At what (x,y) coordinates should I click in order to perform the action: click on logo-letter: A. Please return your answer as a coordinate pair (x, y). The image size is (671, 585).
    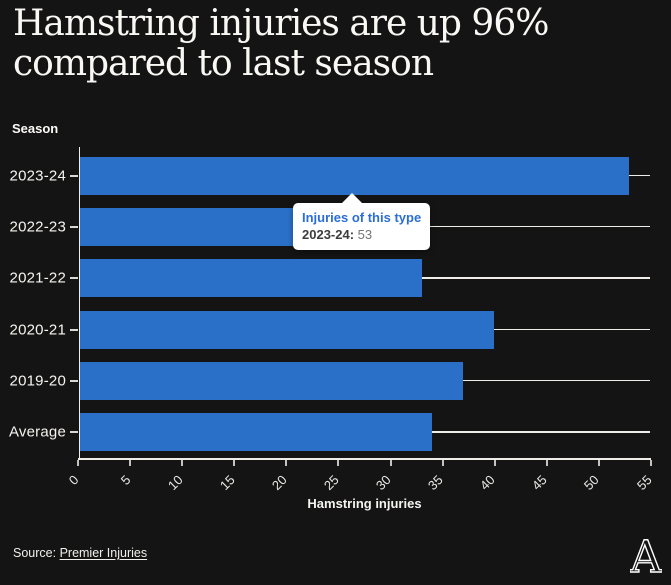
    Looking at the image, I should click on (646, 556).